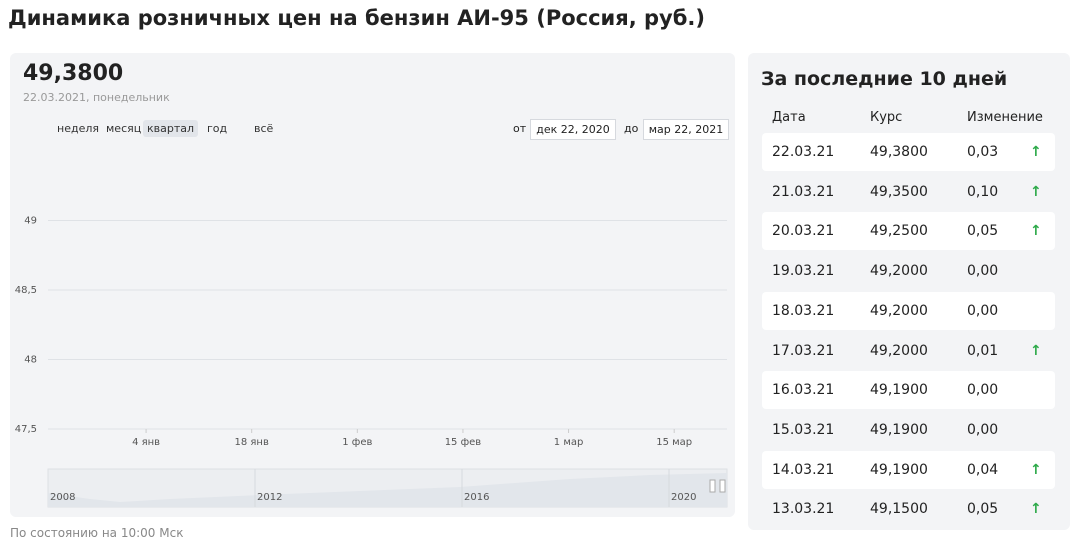 Image resolution: width=1078 pixels, height=547 pixels. Describe the element at coordinates (269, 497) in the screenshot. I see `navigator-label: 2012` at that location.